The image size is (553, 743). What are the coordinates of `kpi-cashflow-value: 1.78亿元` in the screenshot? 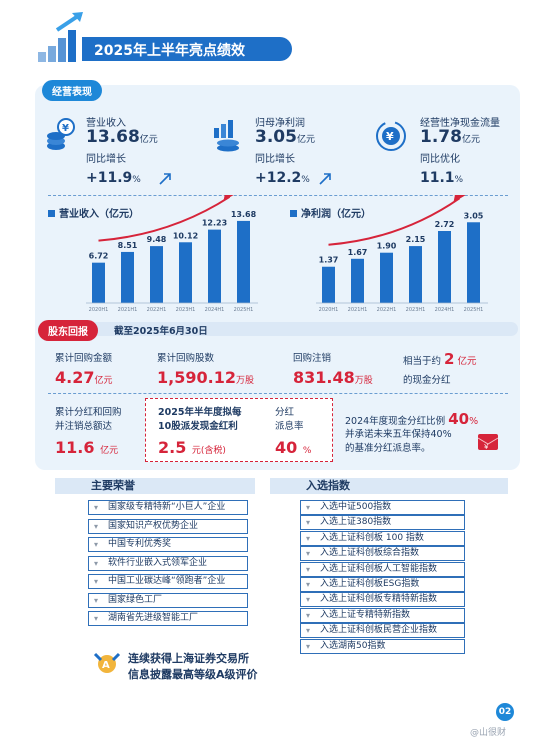 It's located at (450, 137).